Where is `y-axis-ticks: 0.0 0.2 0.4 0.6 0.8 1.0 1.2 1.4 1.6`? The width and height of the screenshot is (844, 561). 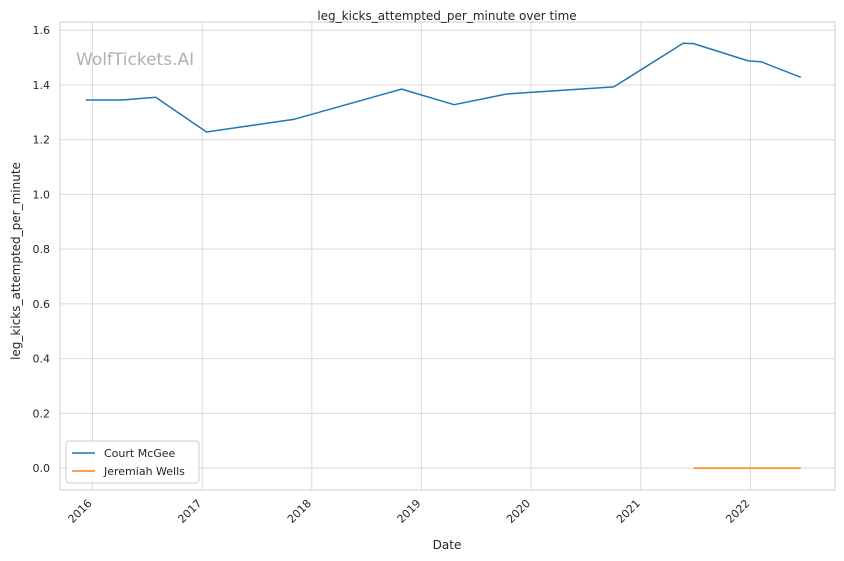 y-axis-ticks: 0.0 0.2 0.4 0.6 0.8 1.0 1.2 1.4 1.6 is located at coordinates (42, 249).